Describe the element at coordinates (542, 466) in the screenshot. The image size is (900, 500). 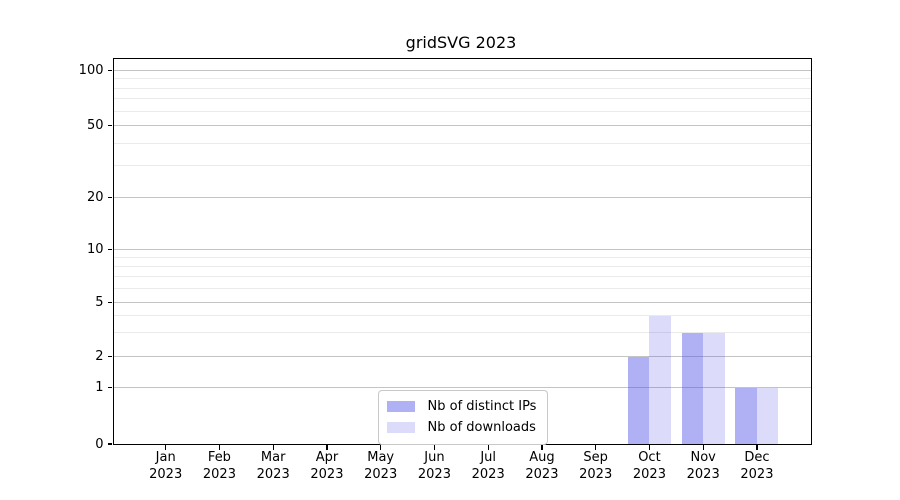
I see `x-tick-label: Aug 2023` at that location.